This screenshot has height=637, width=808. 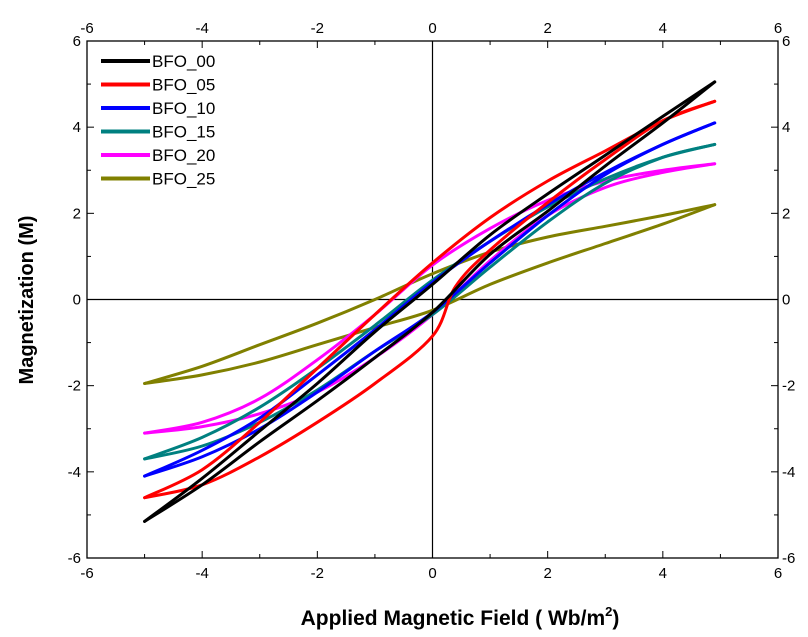 What do you see at coordinates (183, 61) in the screenshot?
I see `legend-label-bfo-00: BFO_00` at bounding box center [183, 61].